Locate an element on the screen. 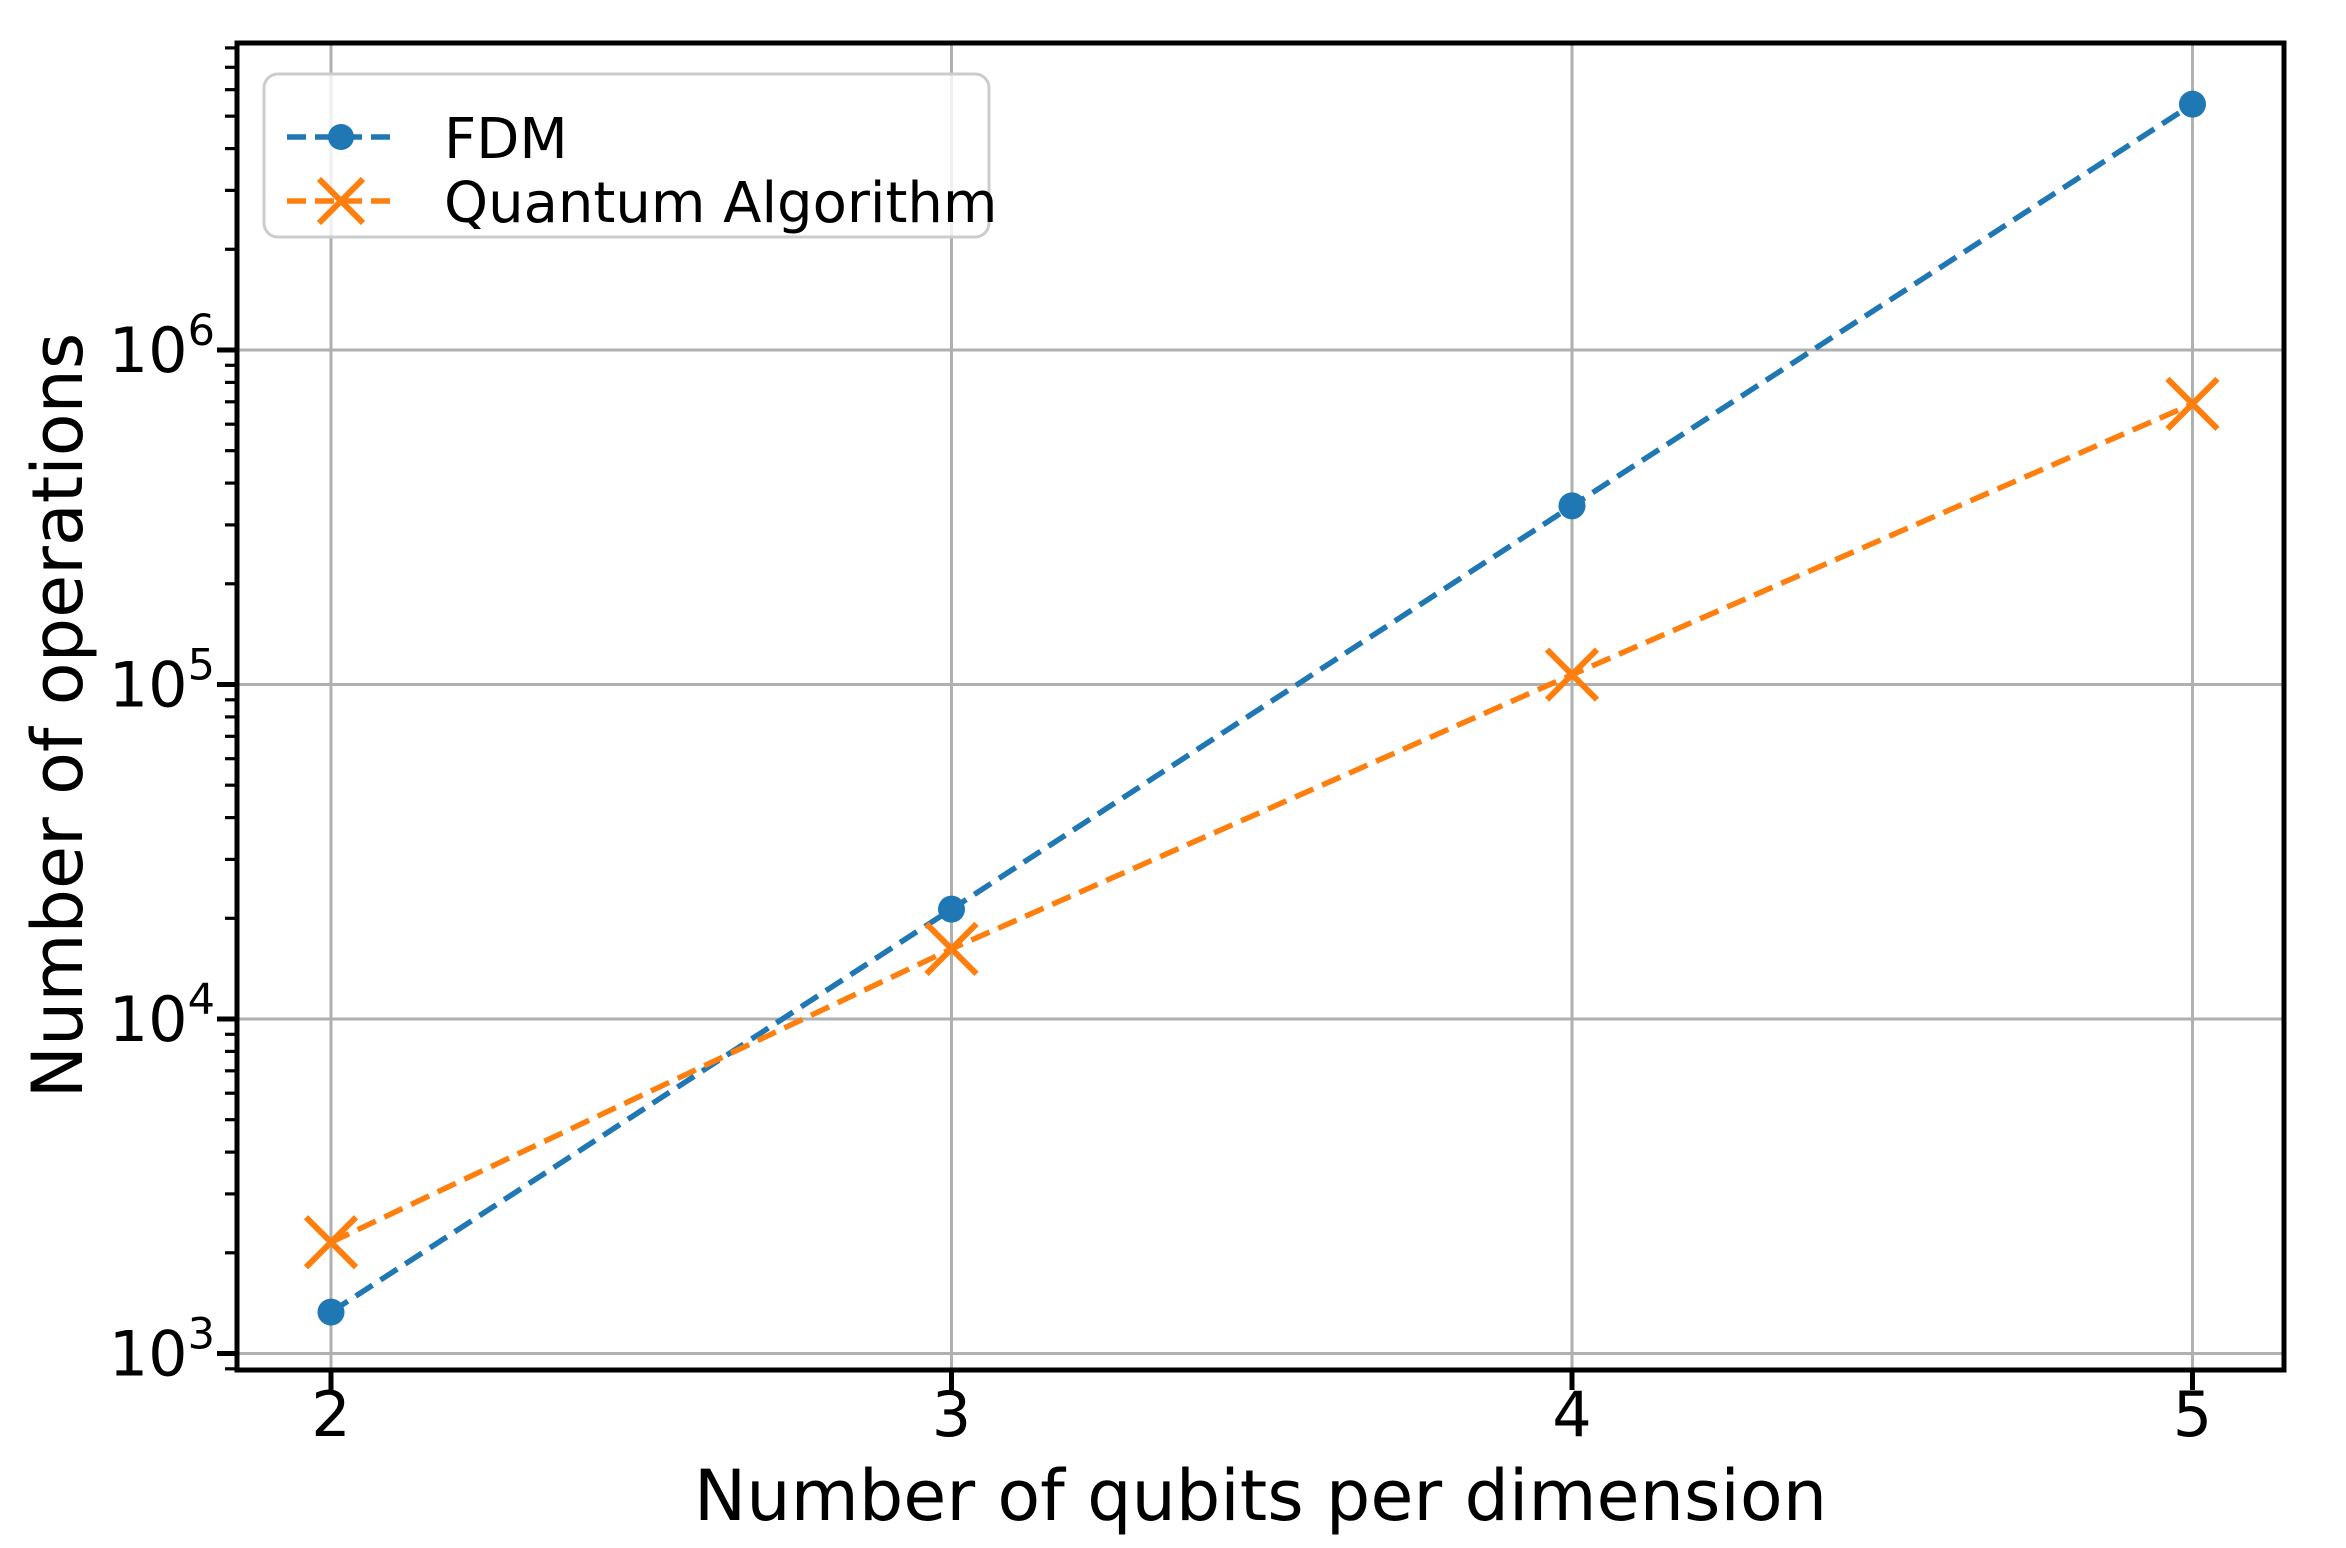 The image size is (2346, 1548). legend-box is located at coordinates (626, 155).